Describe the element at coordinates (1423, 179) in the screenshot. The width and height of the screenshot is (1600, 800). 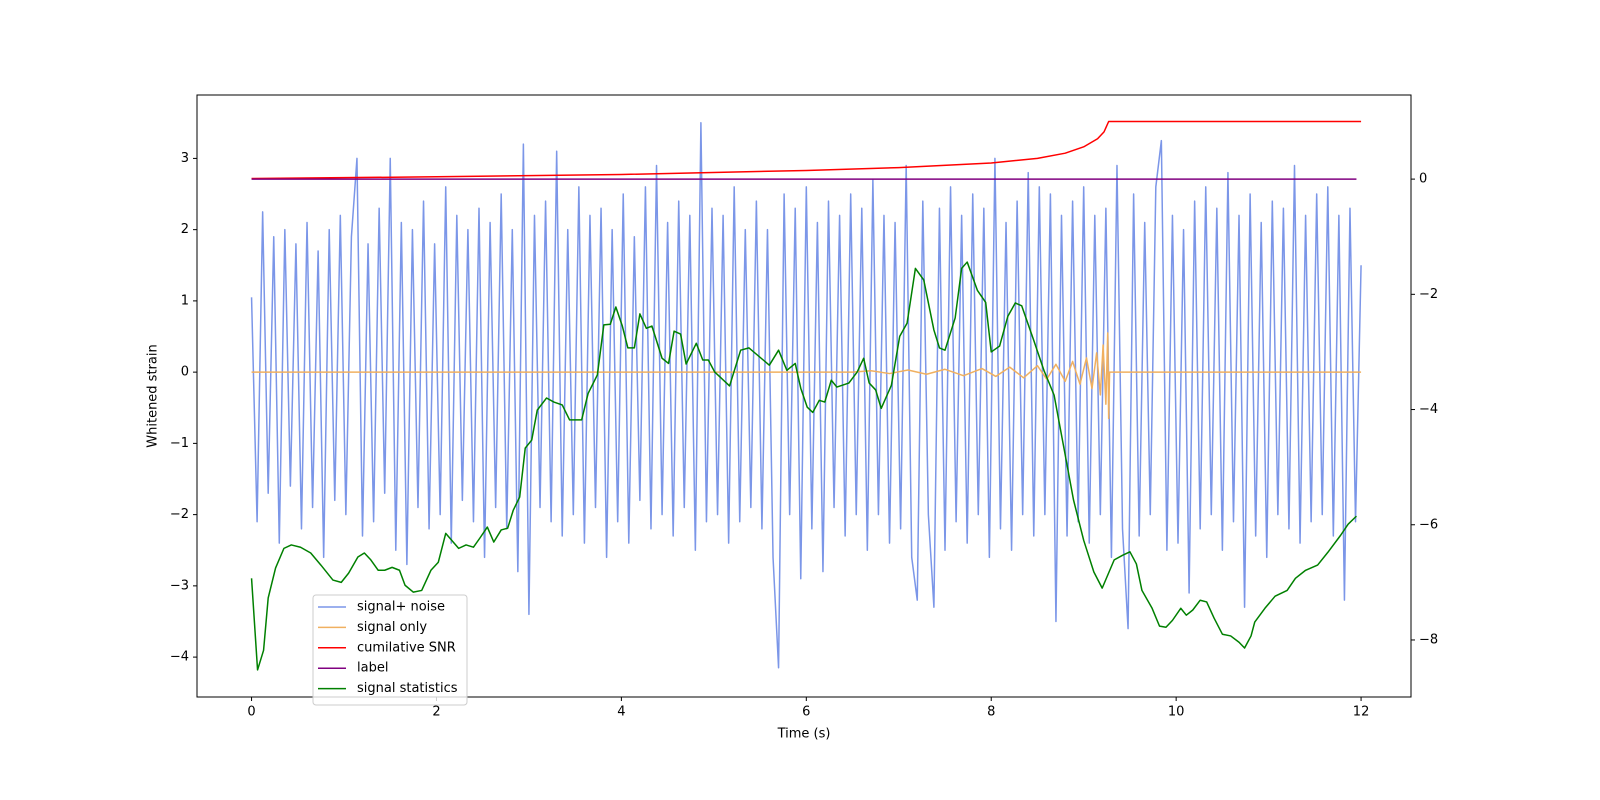
I see `y2-tick-label: 0` at that location.